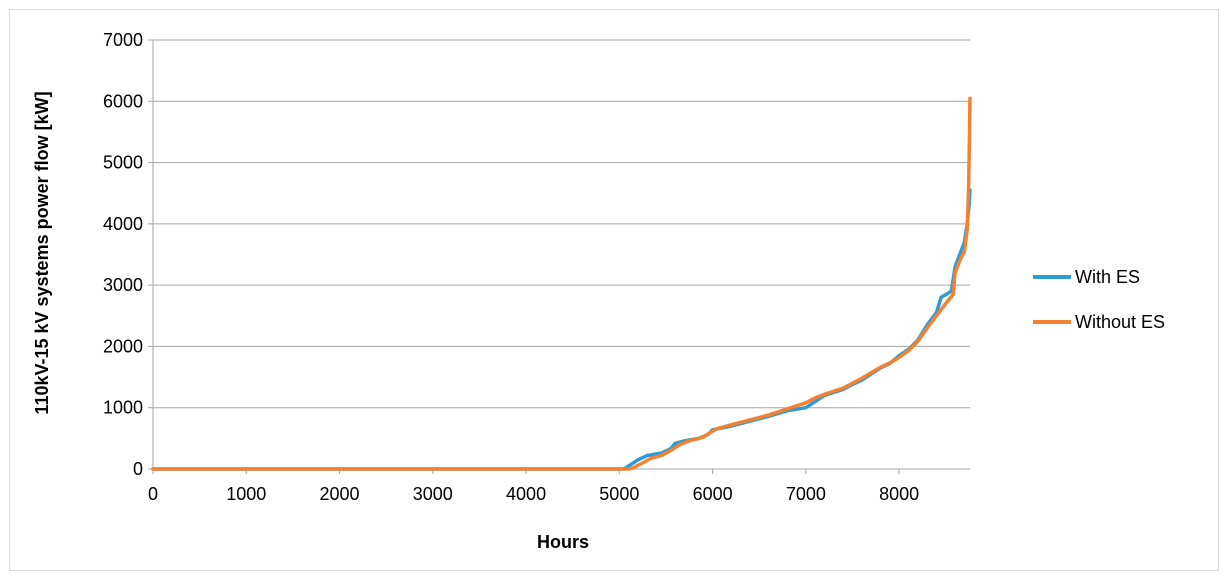 The height and width of the screenshot is (581, 1228). What do you see at coordinates (1099, 299) in the screenshot?
I see `legend: With ES Without ES` at bounding box center [1099, 299].